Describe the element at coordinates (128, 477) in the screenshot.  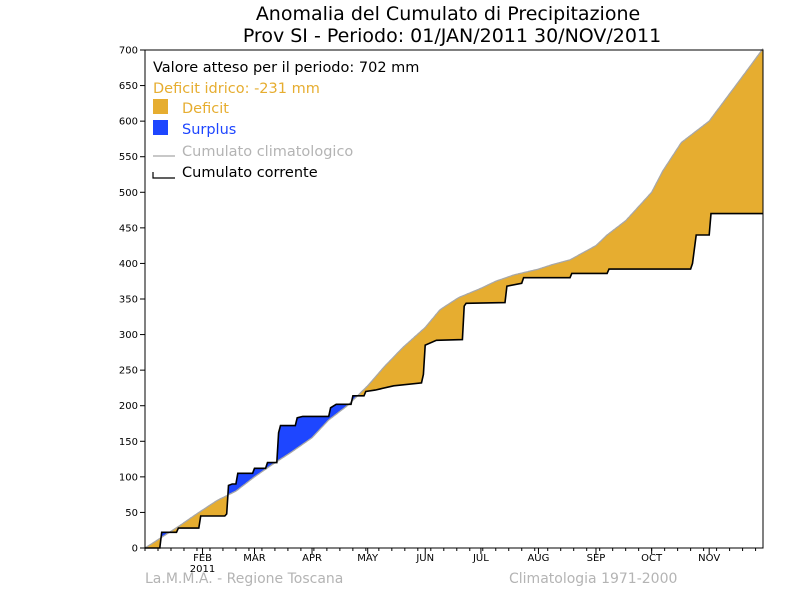
I see `y-tick-label: 100` at that location.